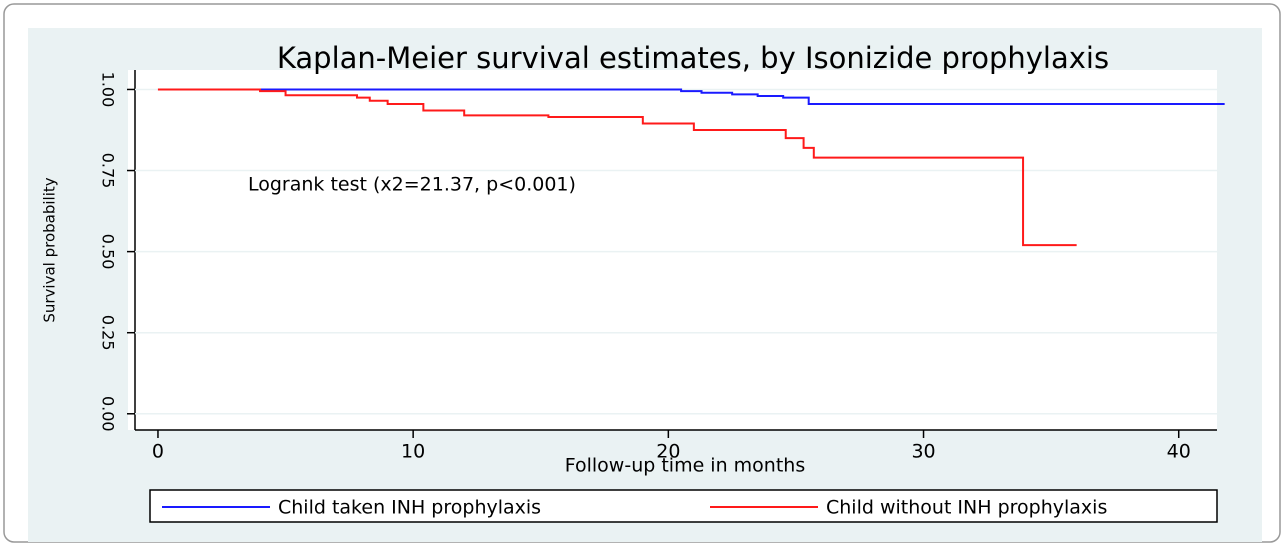  Describe the element at coordinates (683, 506) in the screenshot. I see `legend` at that location.